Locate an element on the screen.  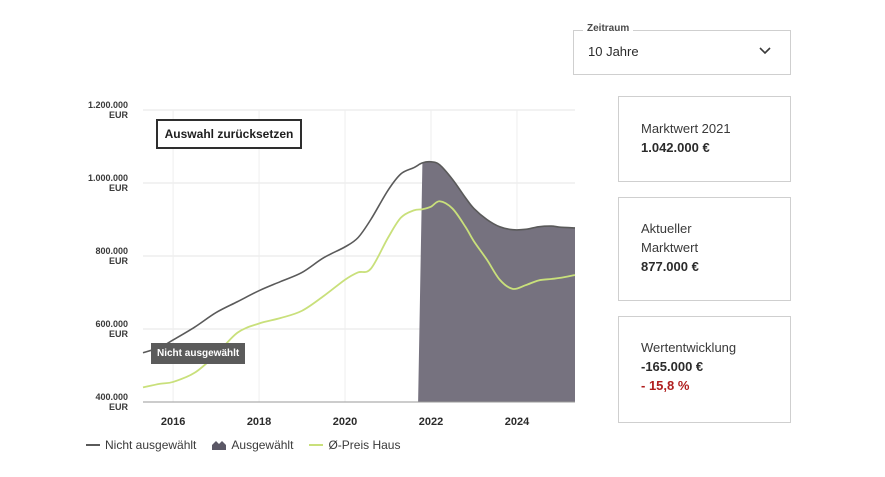
period-select-value: 10 Jahre is located at coordinates (613, 51).